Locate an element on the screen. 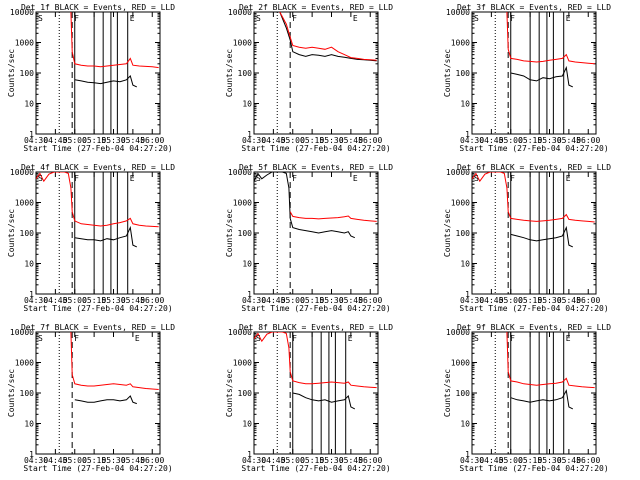 The height and width of the screenshot is (480, 640). panel-title: Det 4f BLACK = Events, RED = LLD is located at coordinates (98, 167).